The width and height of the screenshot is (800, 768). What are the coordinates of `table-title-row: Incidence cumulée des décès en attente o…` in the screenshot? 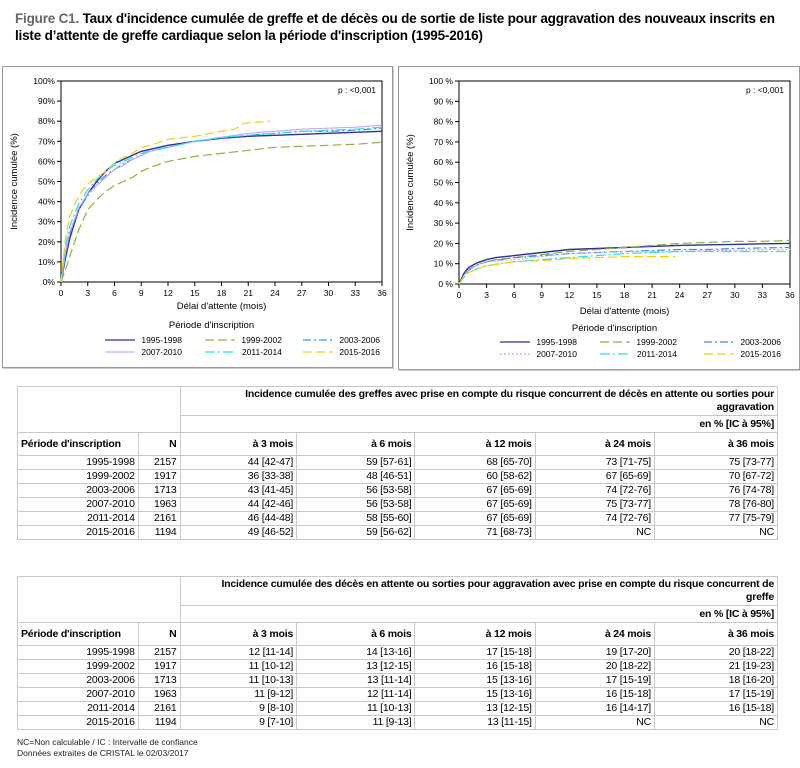 It's located at (398, 599).